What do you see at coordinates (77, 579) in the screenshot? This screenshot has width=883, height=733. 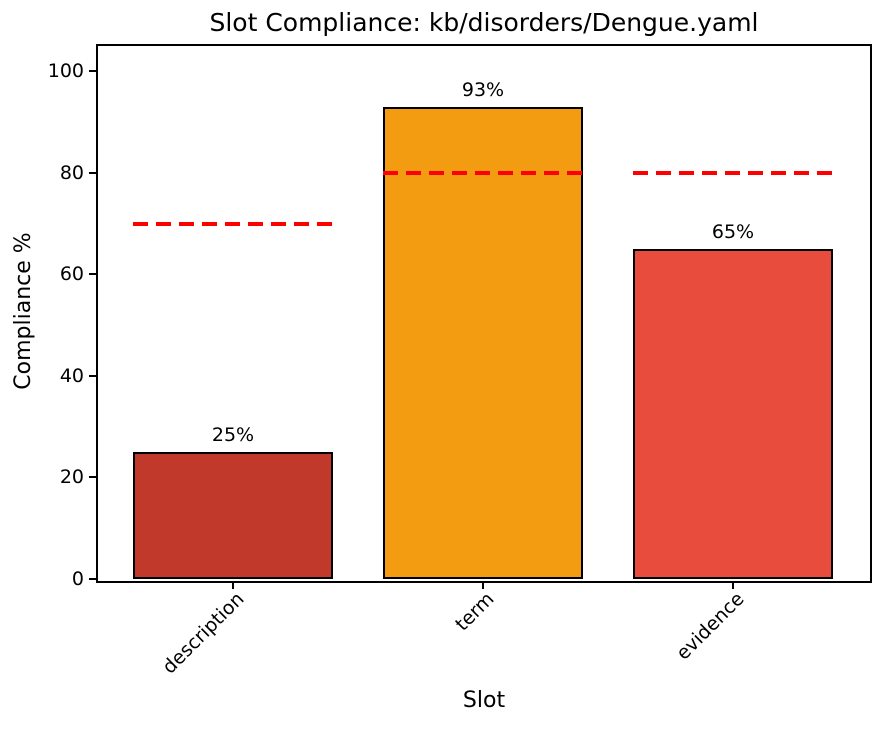 I see `y-tick-label: 0` at bounding box center [77, 579].